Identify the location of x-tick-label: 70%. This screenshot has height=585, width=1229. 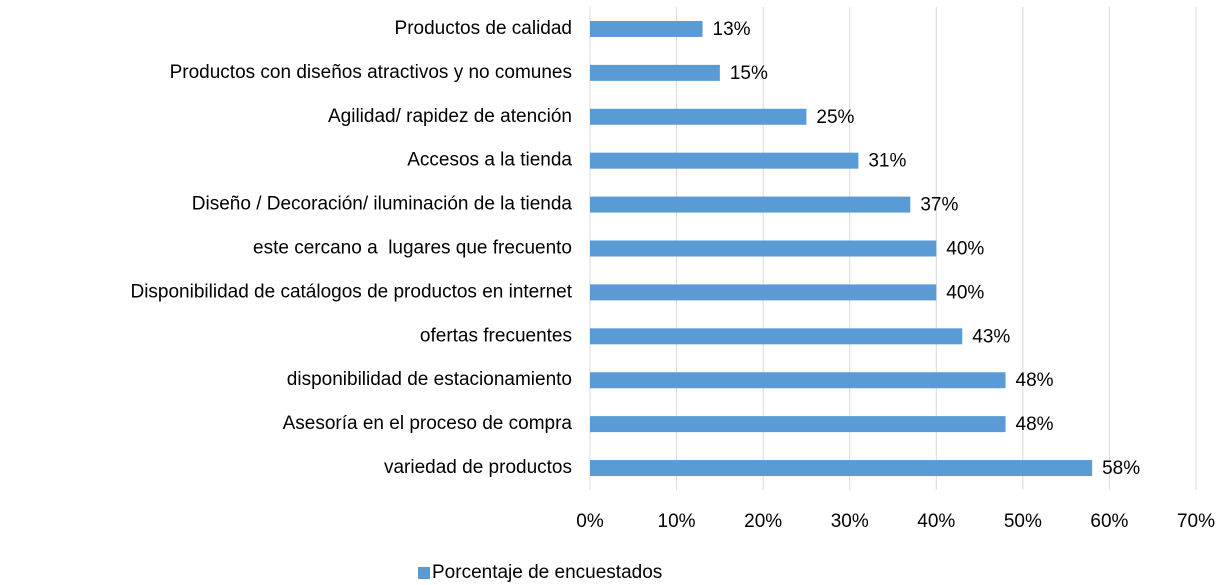
(1196, 521).